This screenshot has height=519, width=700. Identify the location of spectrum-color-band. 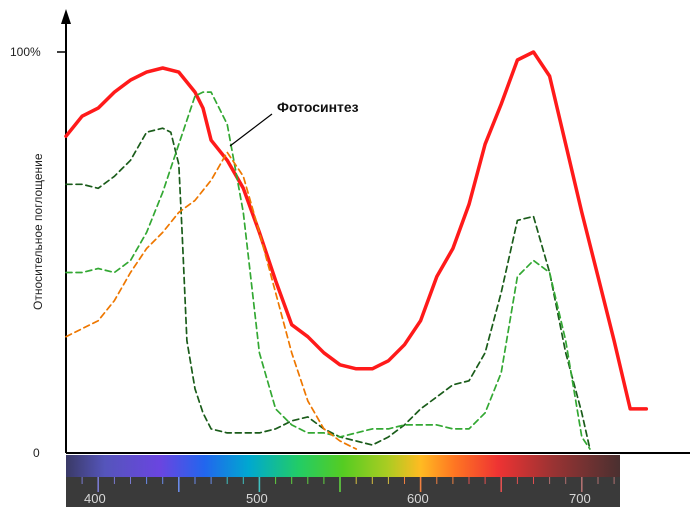
(343, 466).